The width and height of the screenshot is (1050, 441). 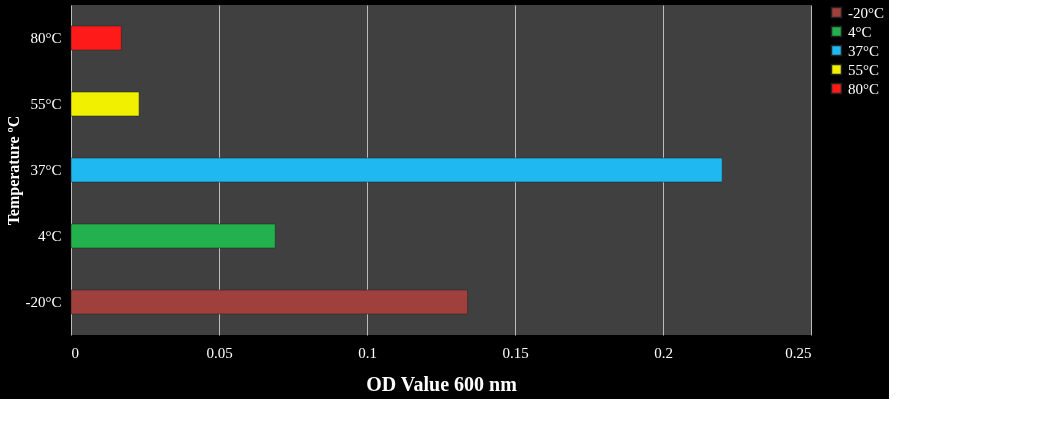 What do you see at coordinates (515, 352) in the screenshot?
I see `x-tick-label: 0.15` at bounding box center [515, 352].